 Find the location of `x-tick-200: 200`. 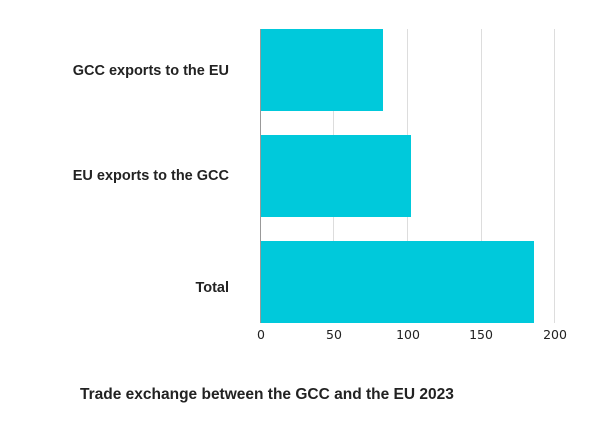

x-tick-200: 200 is located at coordinates (555, 334).